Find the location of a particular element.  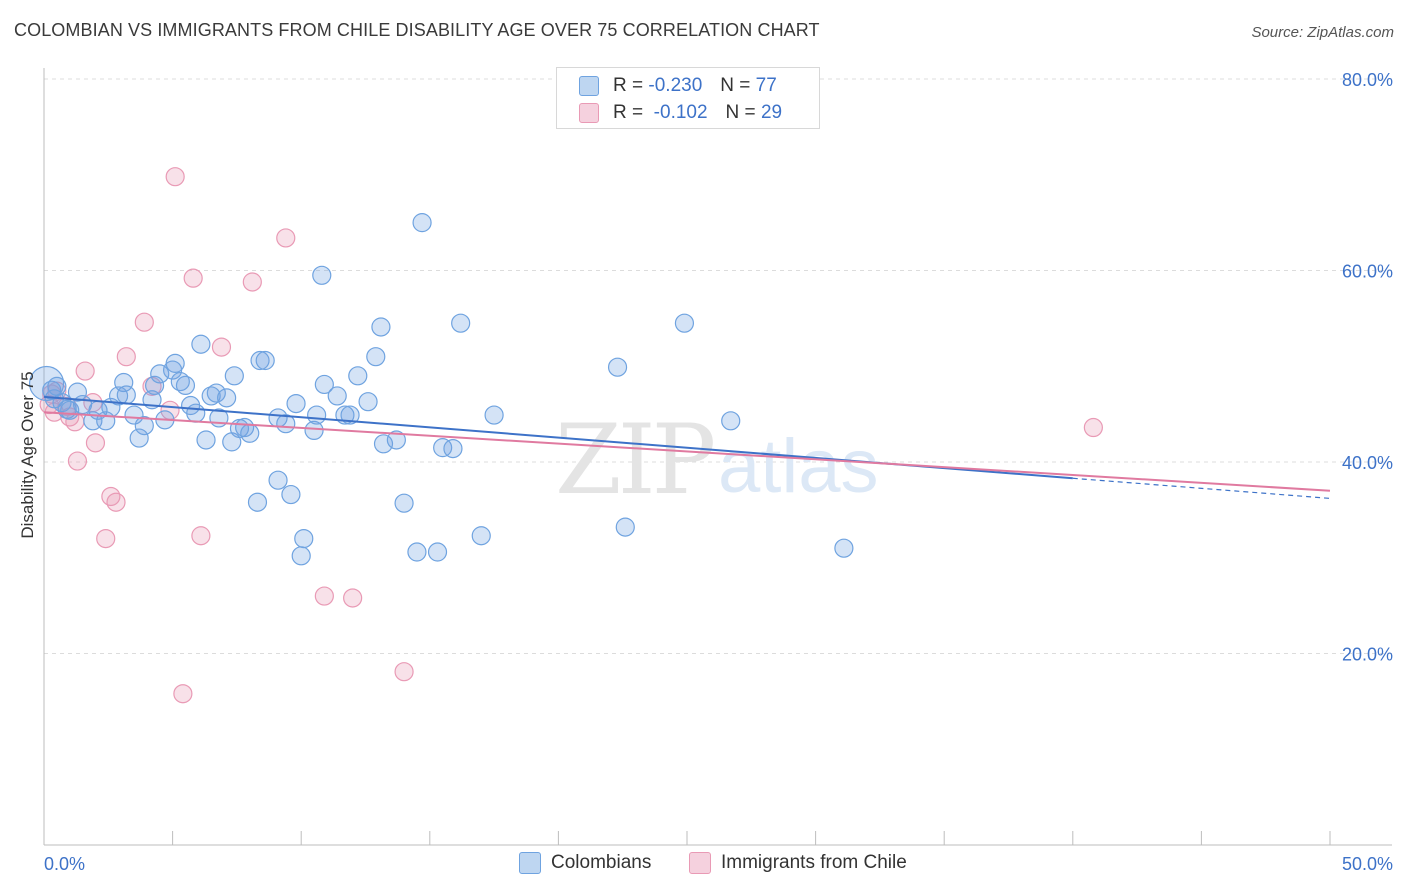

legend-swatch-colombians is located at coordinates (530, 863).